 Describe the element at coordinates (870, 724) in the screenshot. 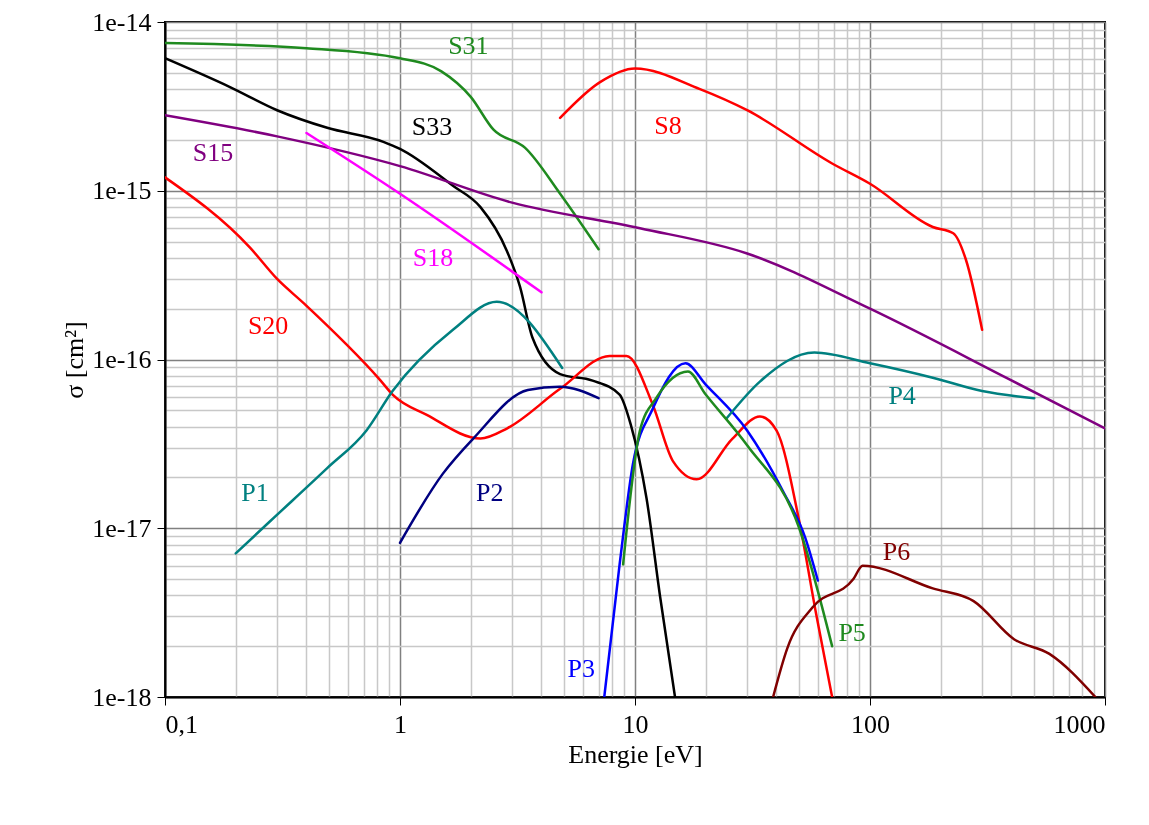

I see `x-tick-label: 100` at that location.